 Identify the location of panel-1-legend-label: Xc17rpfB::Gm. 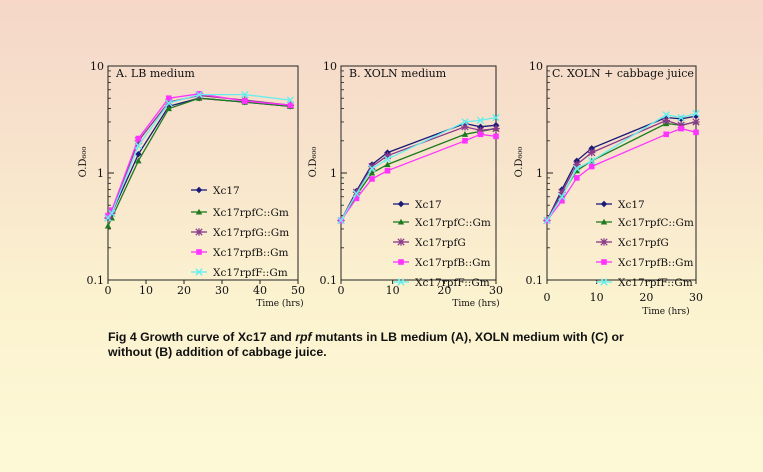
(251, 253).